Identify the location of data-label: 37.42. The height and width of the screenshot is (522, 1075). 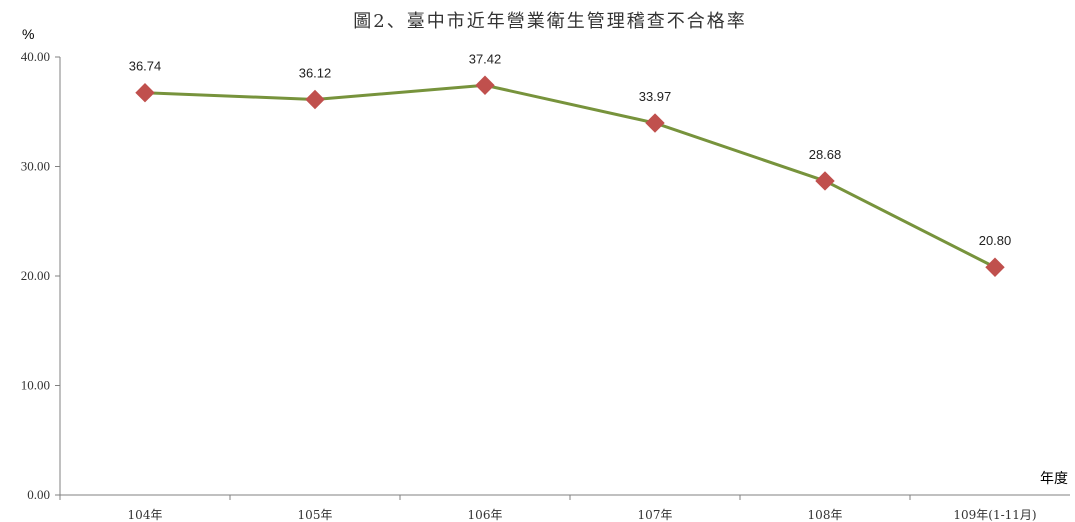
(485, 58).